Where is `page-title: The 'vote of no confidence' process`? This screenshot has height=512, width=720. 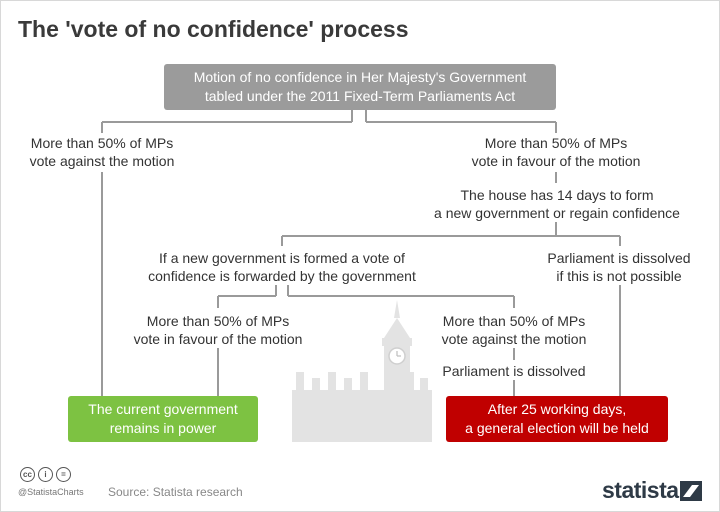 page-title: The 'vote of no confidence' process is located at coordinates (213, 29).